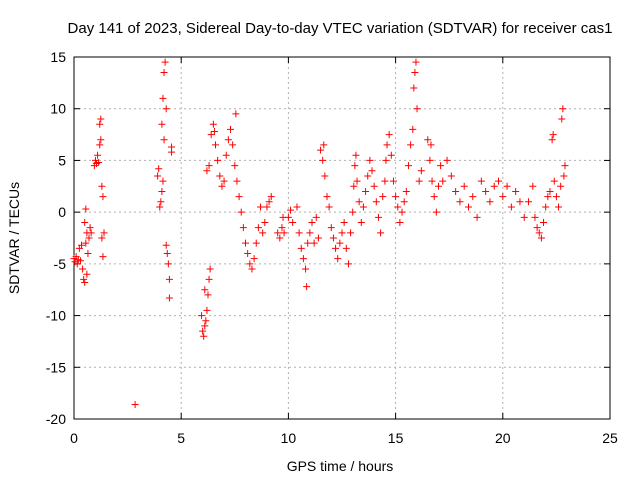 The height and width of the screenshot is (480, 640). What do you see at coordinates (62, 160) in the screenshot?
I see `y-tick-label: 5` at bounding box center [62, 160].